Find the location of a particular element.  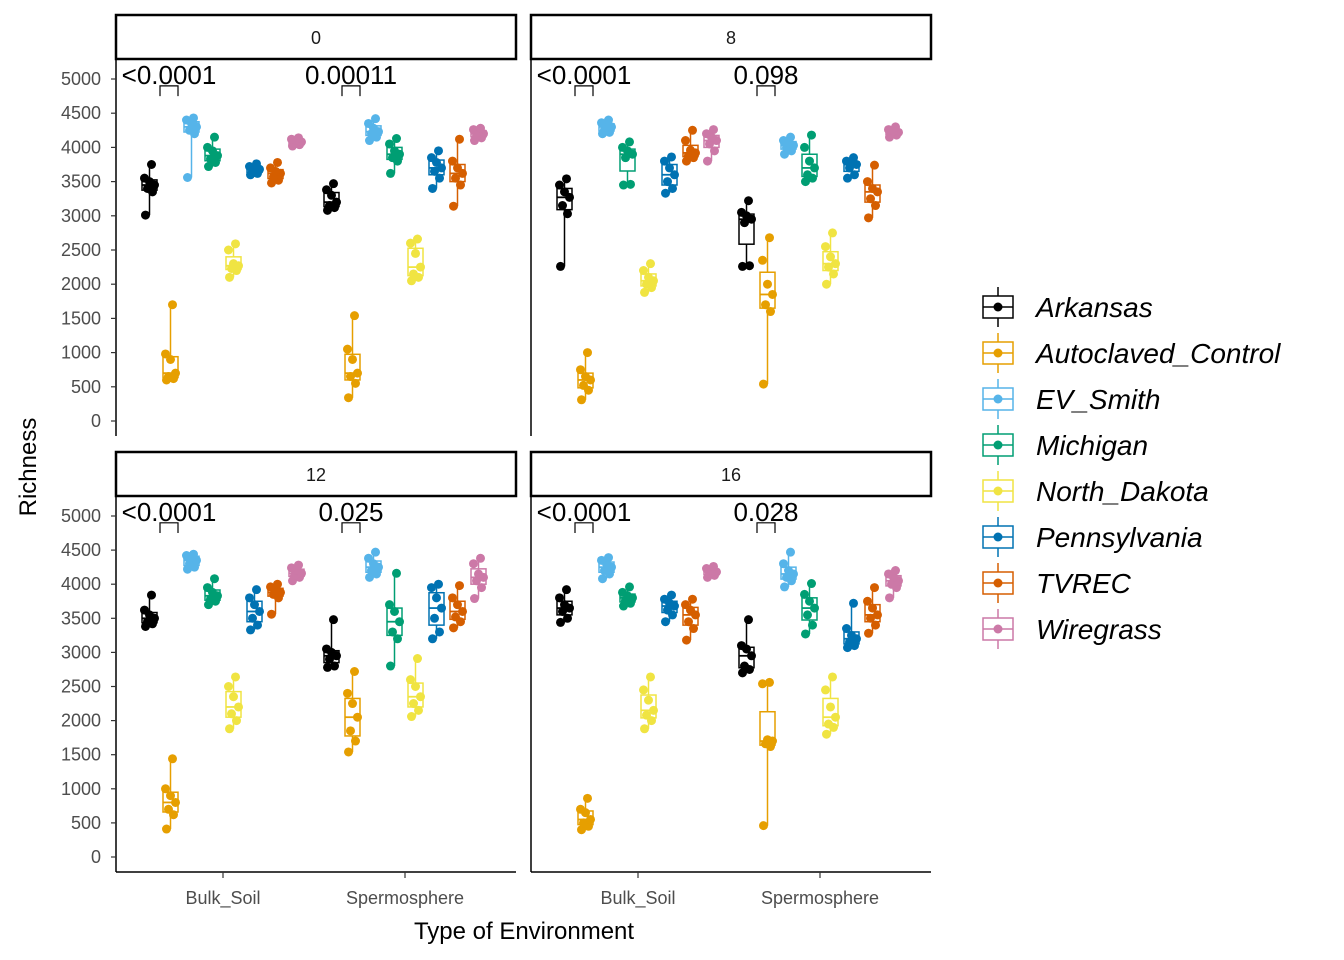

y-tick-label: 4500 is located at coordinates (81, 113).